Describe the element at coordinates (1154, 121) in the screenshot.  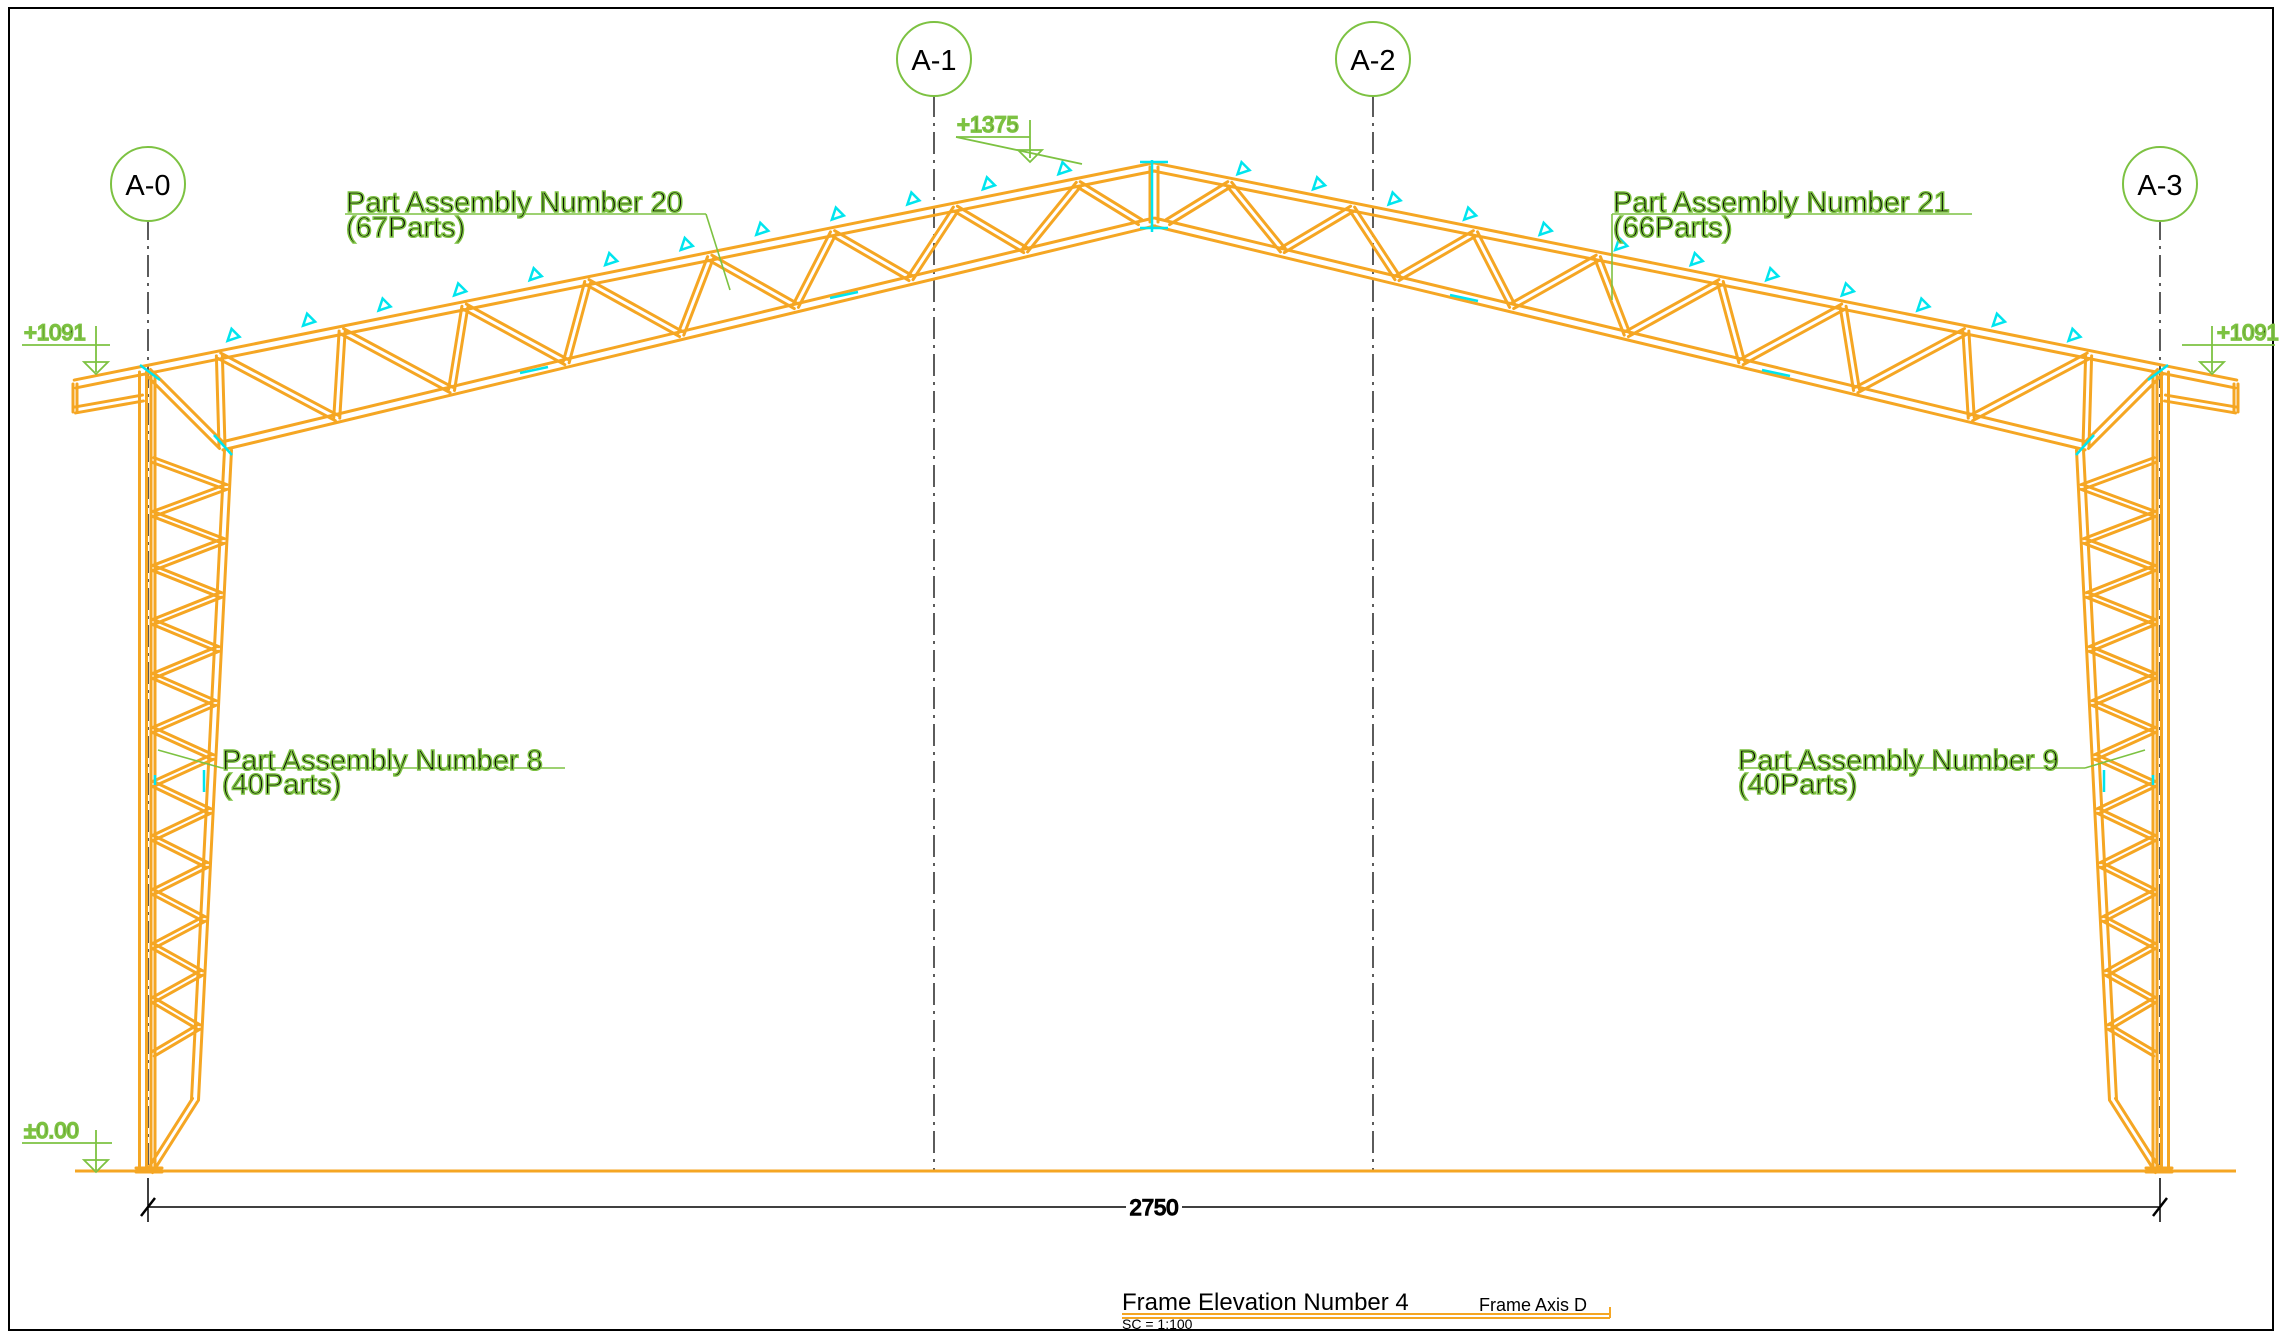
I see `grid-bubbles: A-0 A-1 A-2 A-3` at that location.